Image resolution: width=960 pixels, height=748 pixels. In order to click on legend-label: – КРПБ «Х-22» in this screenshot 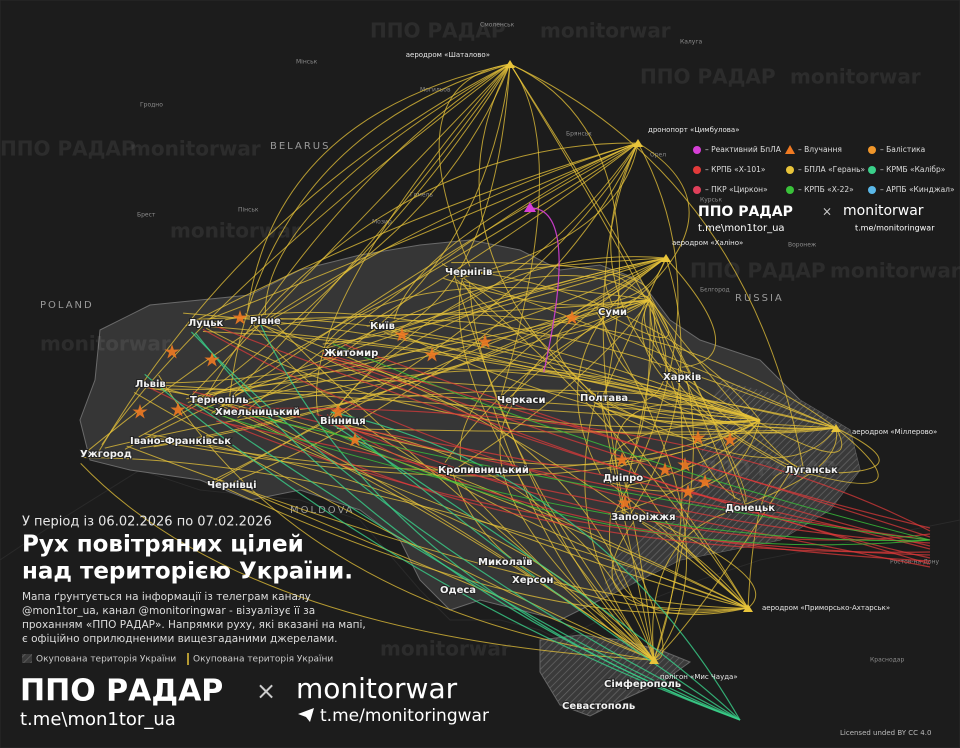, I will do `click(826, 189)`.